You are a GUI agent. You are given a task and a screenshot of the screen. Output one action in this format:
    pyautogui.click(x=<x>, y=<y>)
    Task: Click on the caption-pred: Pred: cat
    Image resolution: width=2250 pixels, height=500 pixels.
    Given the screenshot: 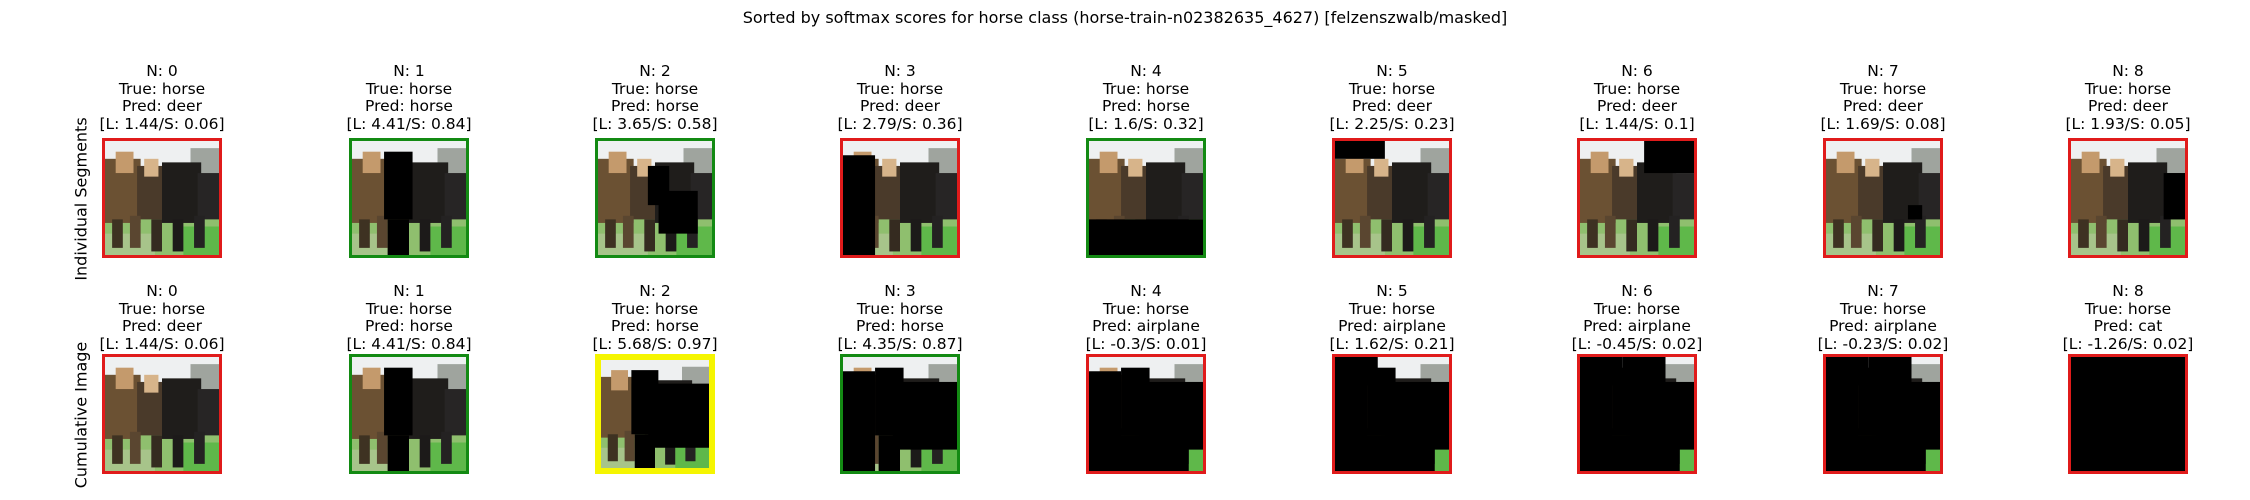 What is the action you would take?
    pyautogui.click(x=2128, y=326)
    